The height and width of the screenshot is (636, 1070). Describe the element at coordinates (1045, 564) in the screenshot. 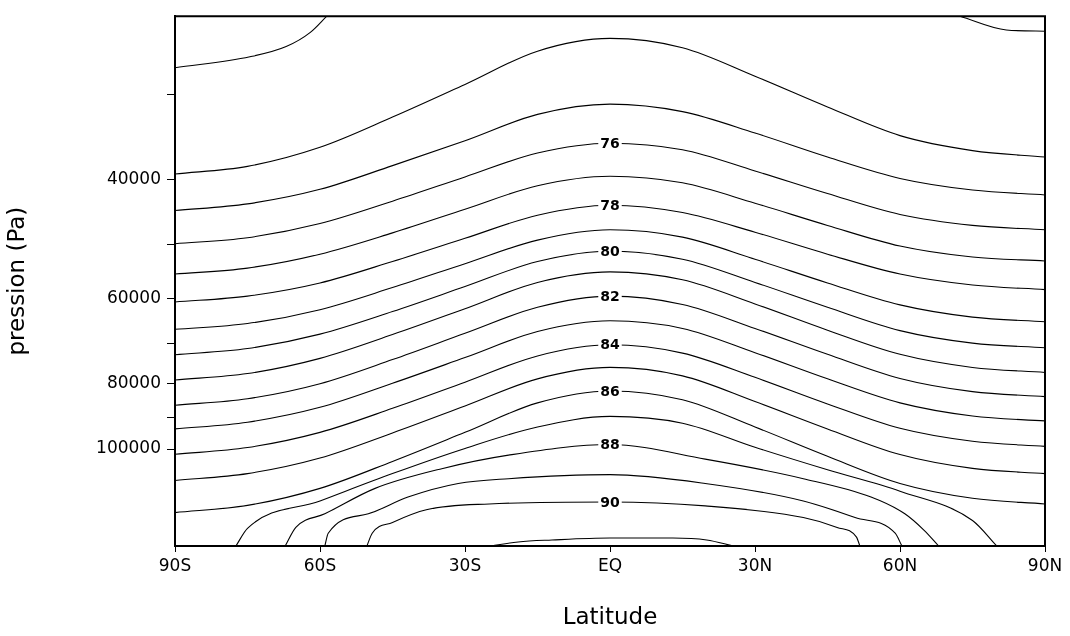

I see `x-tick-label: 90N` at that location.